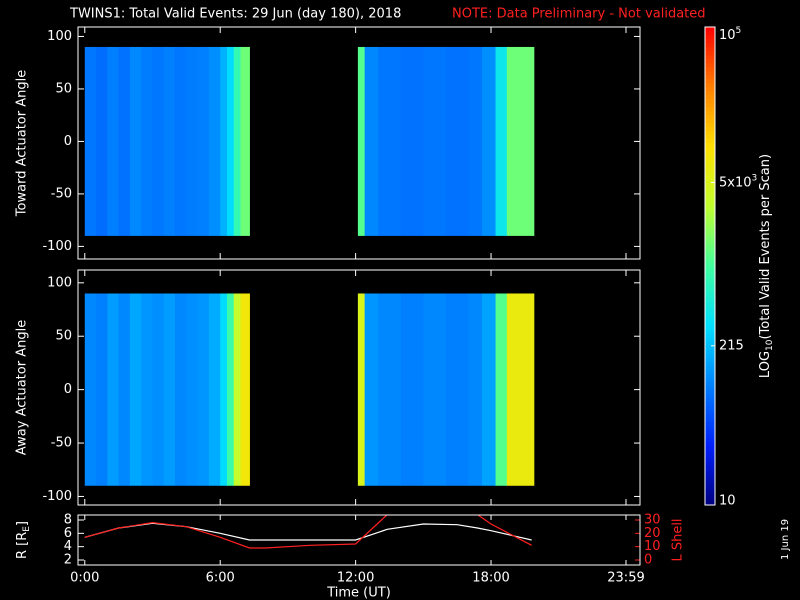 The image size is (800, 600). I want to click on y-tick-label: 100, so click(59, 282).